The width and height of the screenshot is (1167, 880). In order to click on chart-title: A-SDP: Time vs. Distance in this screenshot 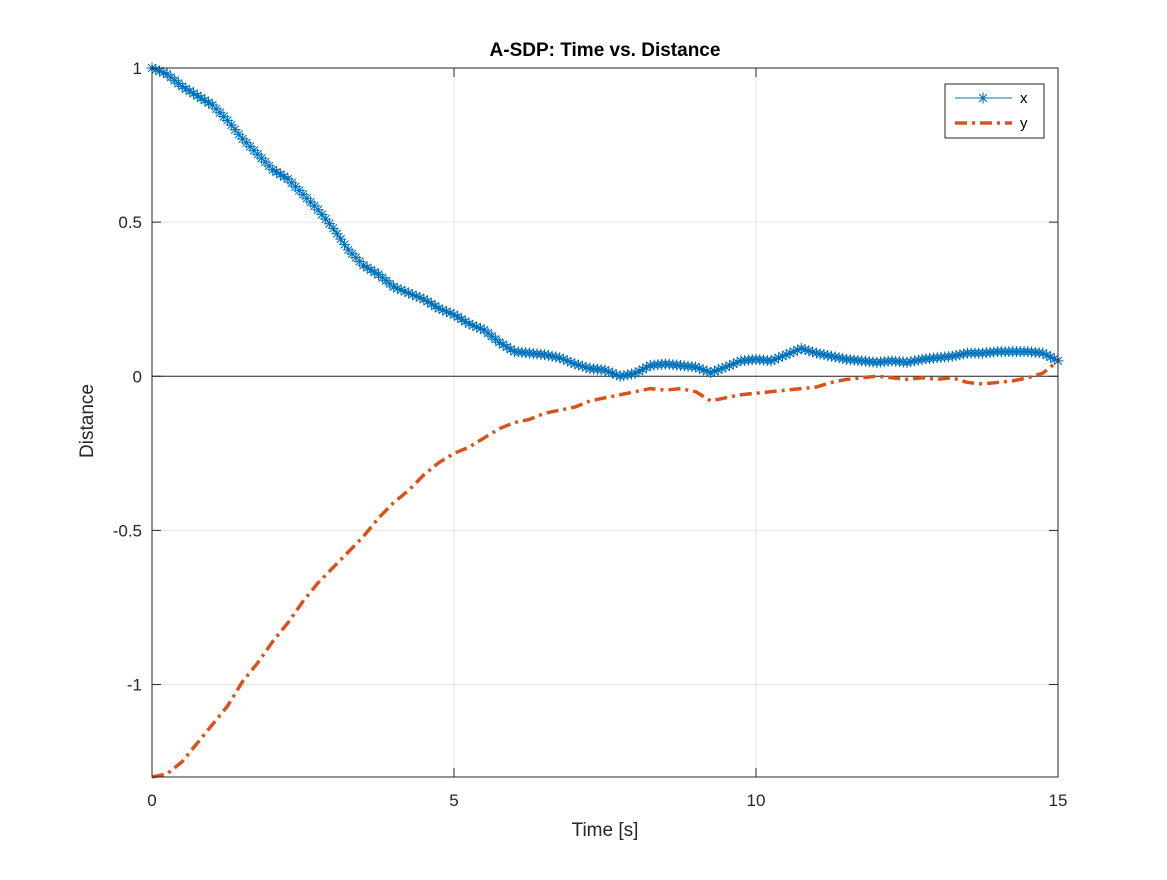, I will do `click(605, 50)`.